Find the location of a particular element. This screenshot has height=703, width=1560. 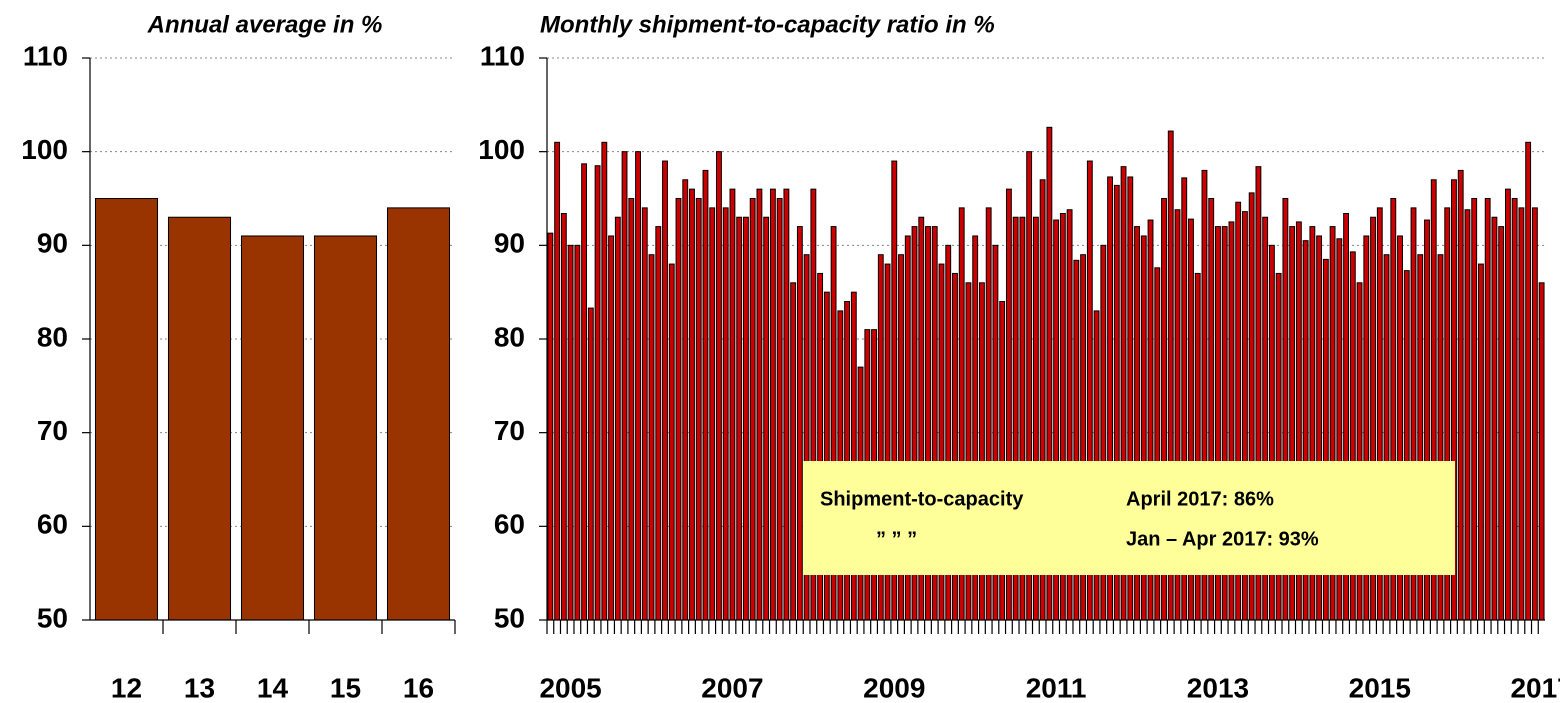

x-tick-label: 2005 is located at coordinates (570, 687).